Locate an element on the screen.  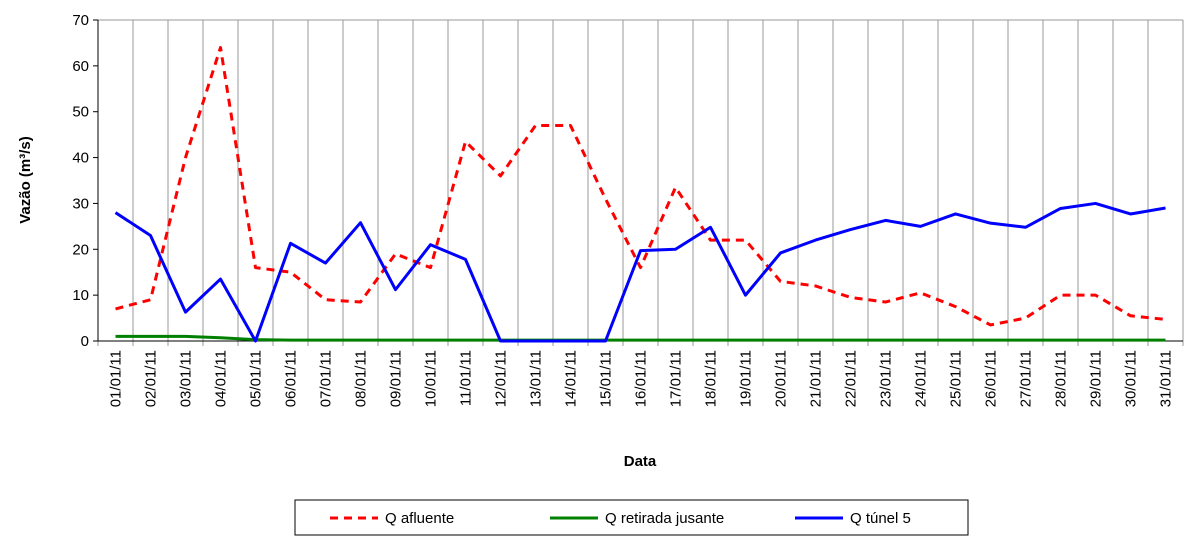
x-tick-label: 03/01/11 is located at coordinates (186, 378).